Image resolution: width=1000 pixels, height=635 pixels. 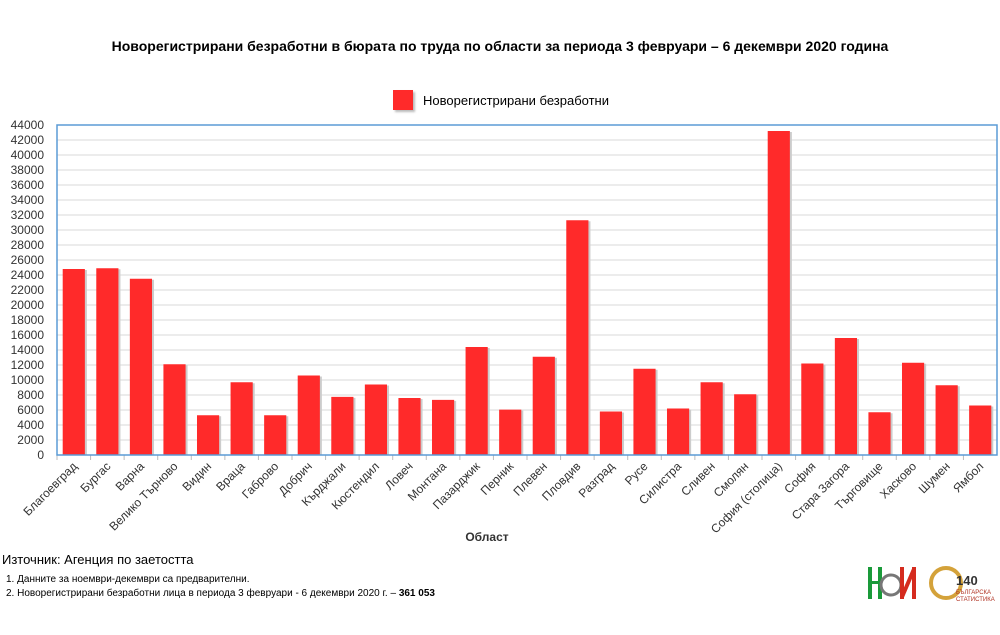 What do you see at coordinates (968, 477) in the screenshot?
I see `x-tick-label: Ямбол` at bounding box center [968, 477].